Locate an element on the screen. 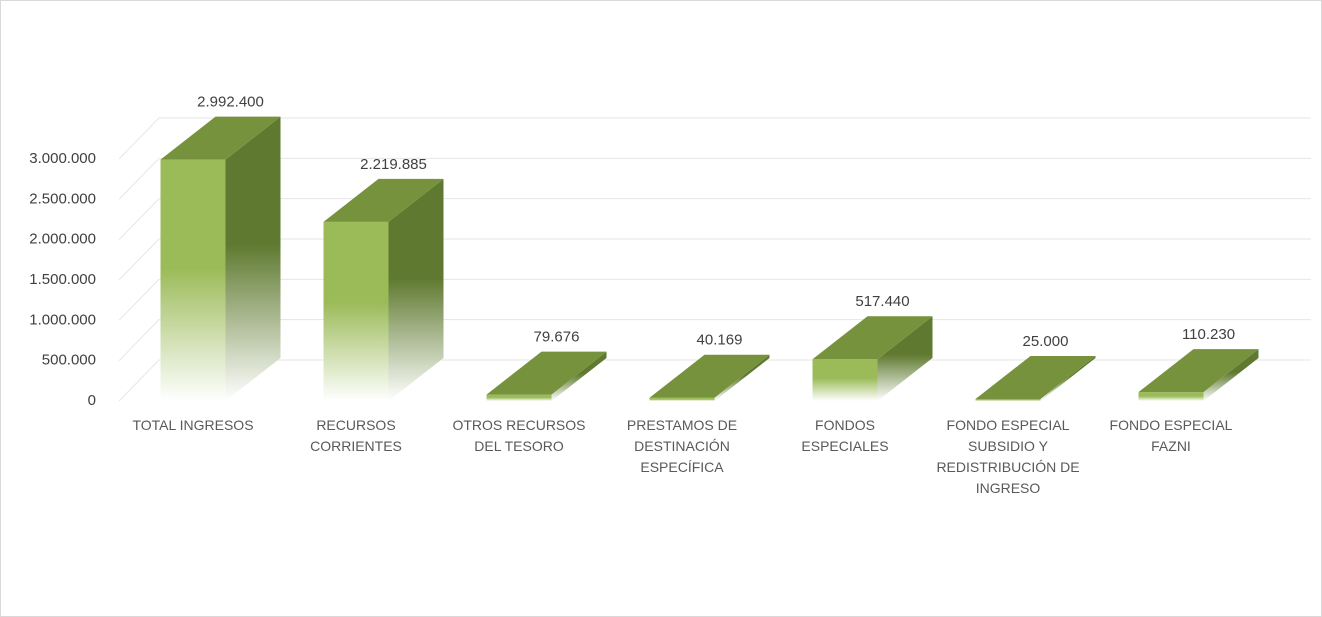  y-tick-label: 2.500.000 is located at coordinates (62, 198).